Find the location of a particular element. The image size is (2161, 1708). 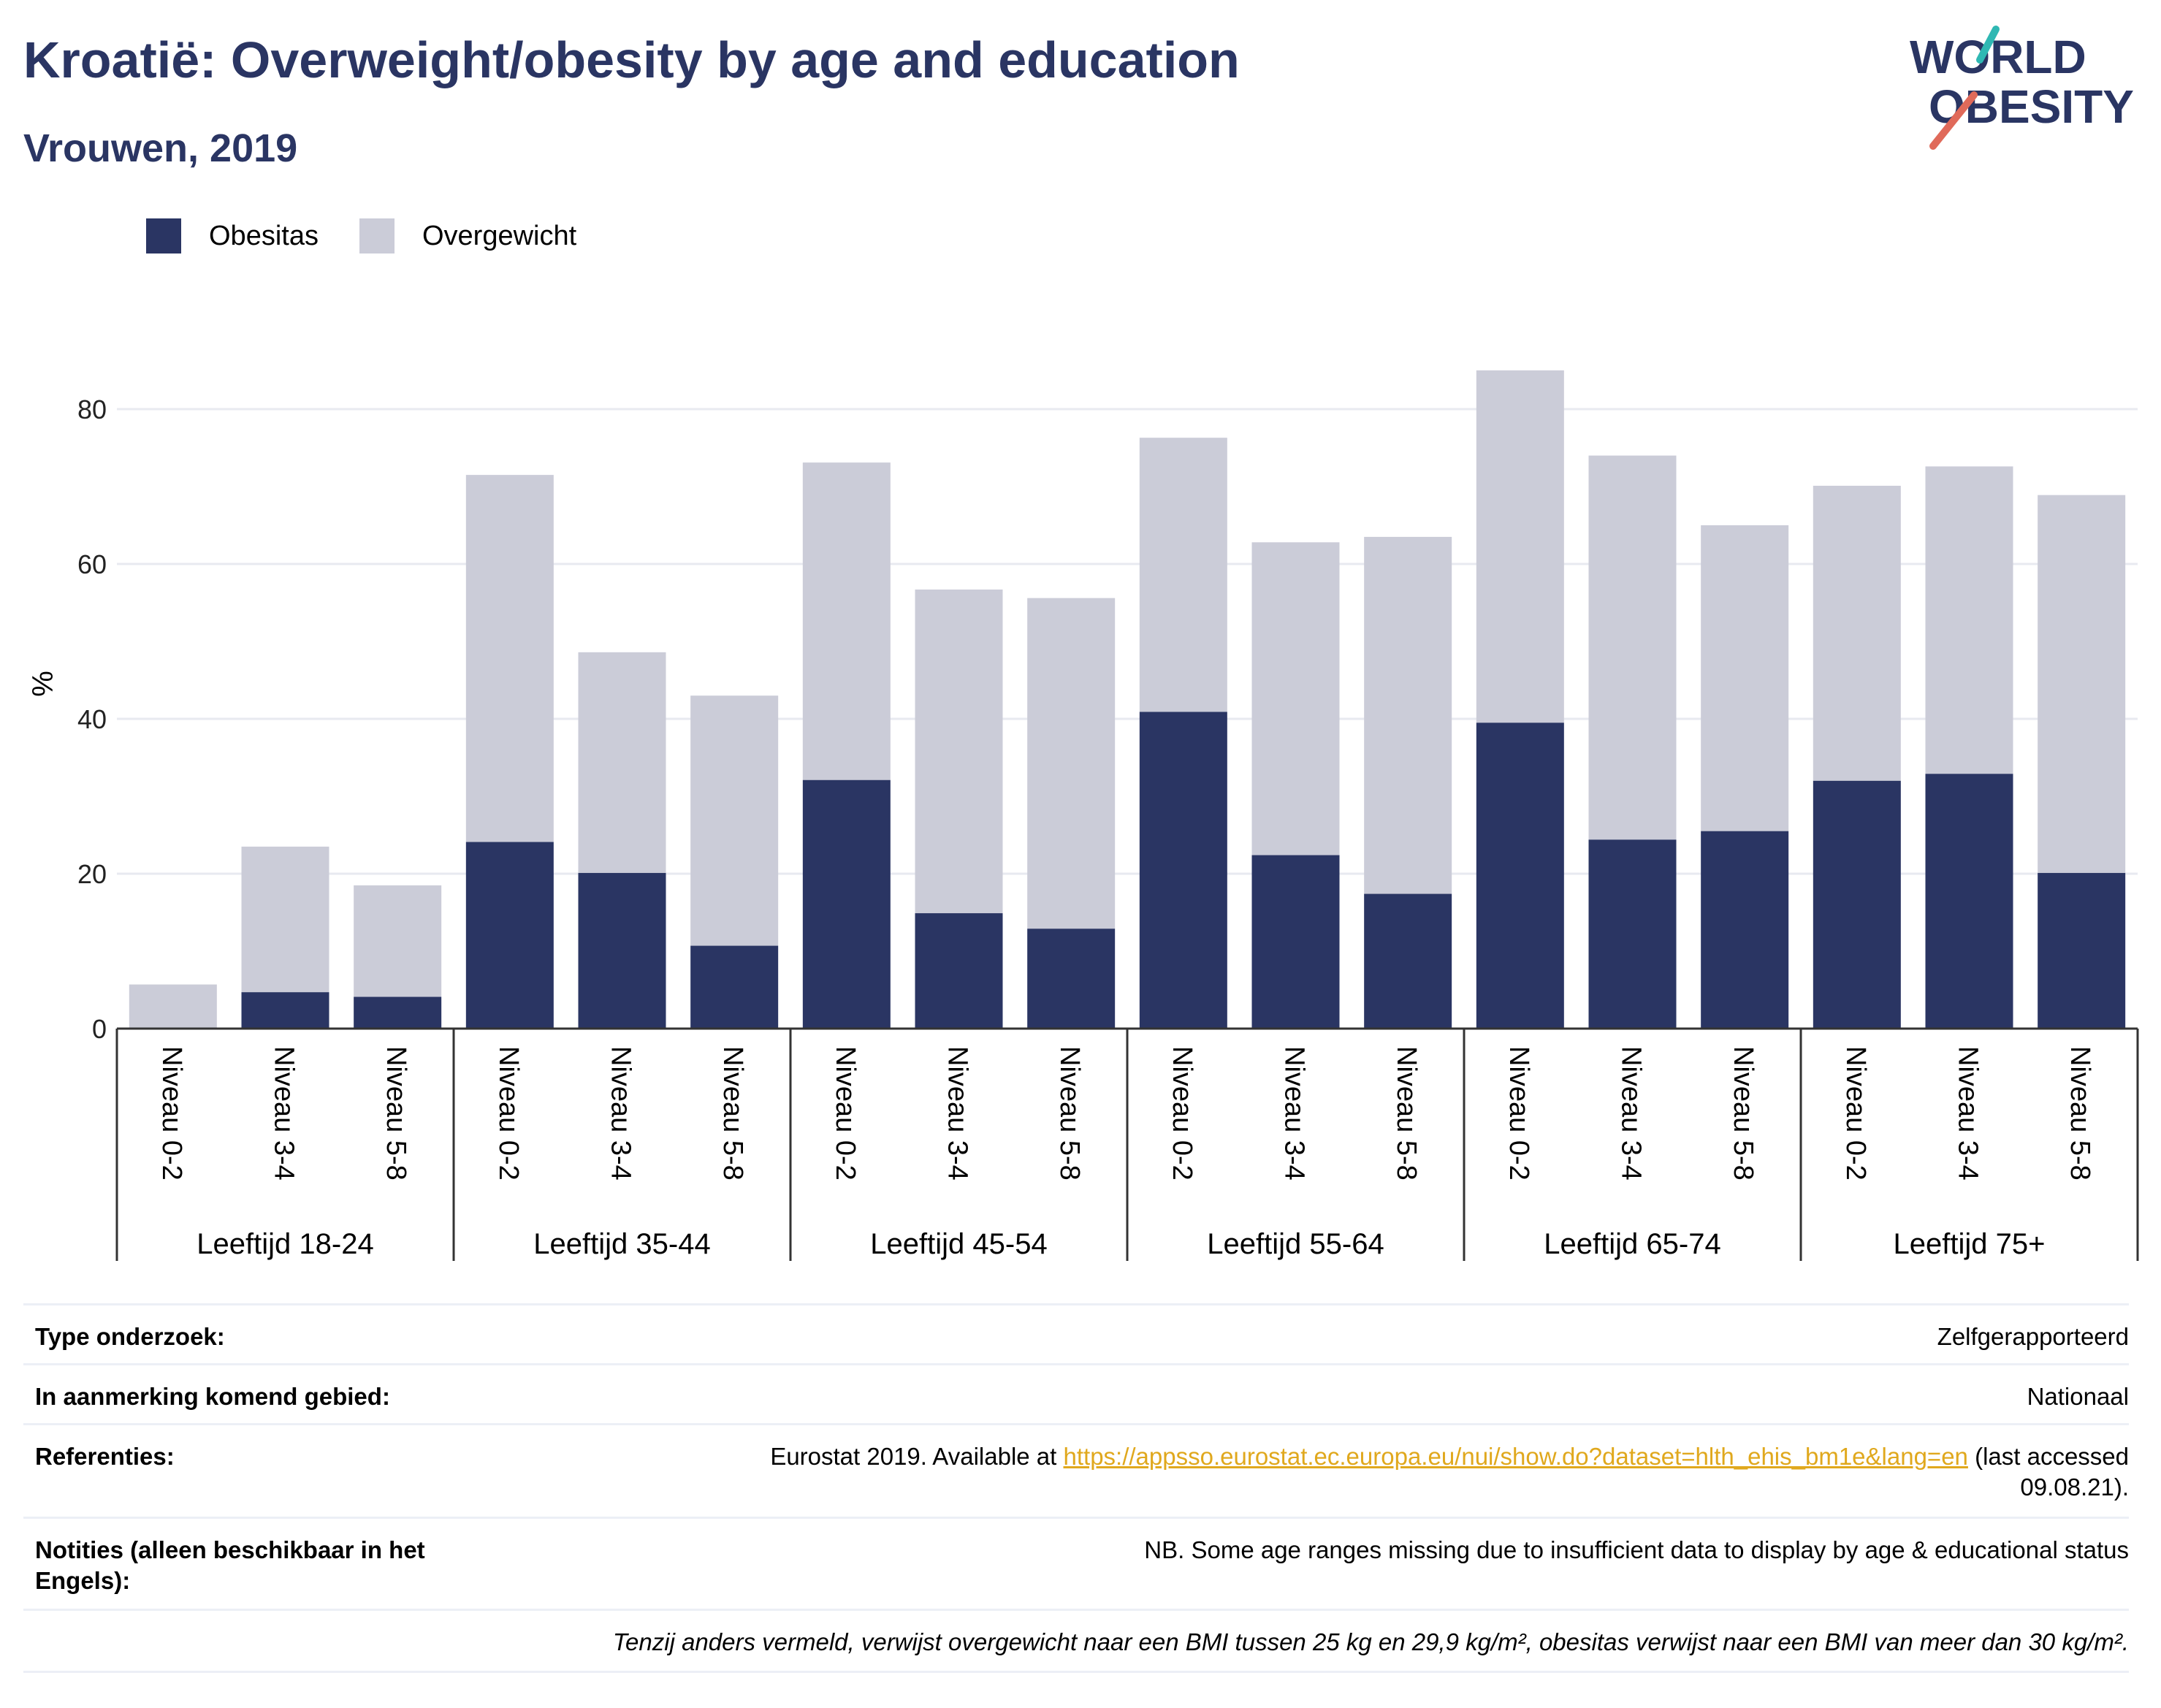

y-tick-label: 0 is located at coordinates (99, 1029).